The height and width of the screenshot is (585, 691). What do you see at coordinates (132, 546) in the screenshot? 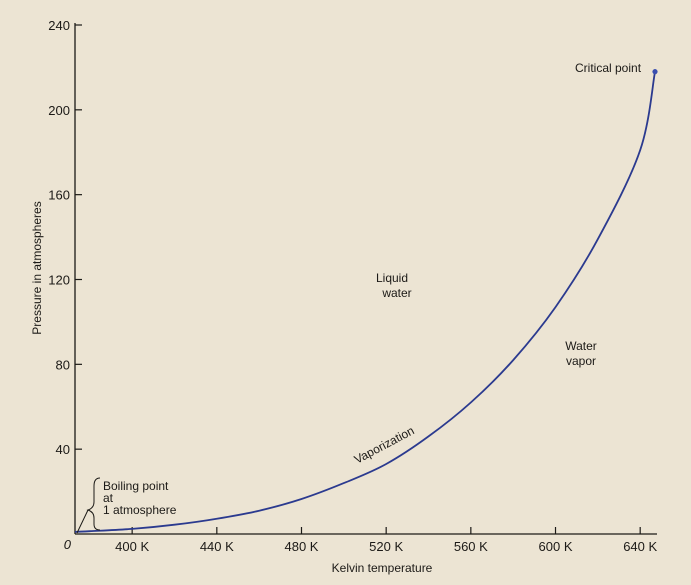
I see `x-tick-label: 400 K` at bounding box center [132, 546].